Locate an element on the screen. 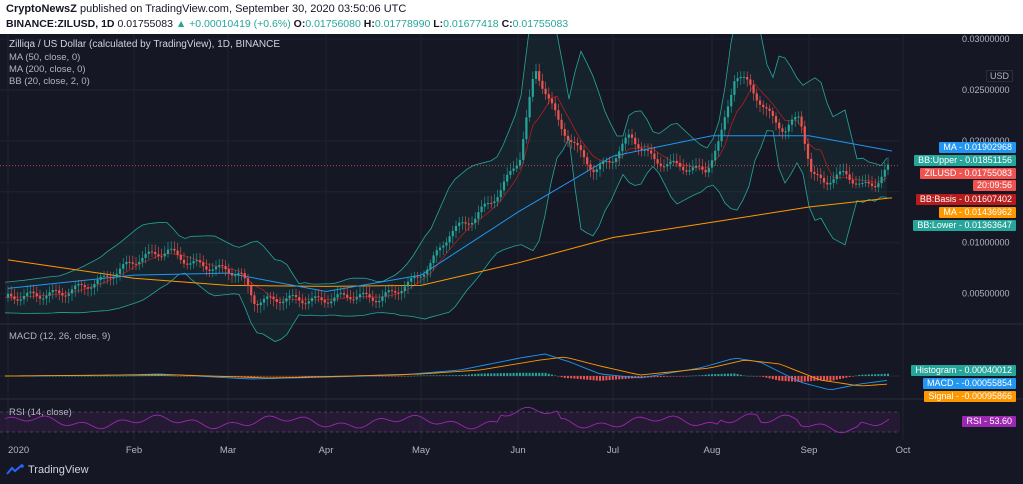 This screenshot has height=484, width=1023. tag-value: 0.01363647 is located at coordinates (988, 225).